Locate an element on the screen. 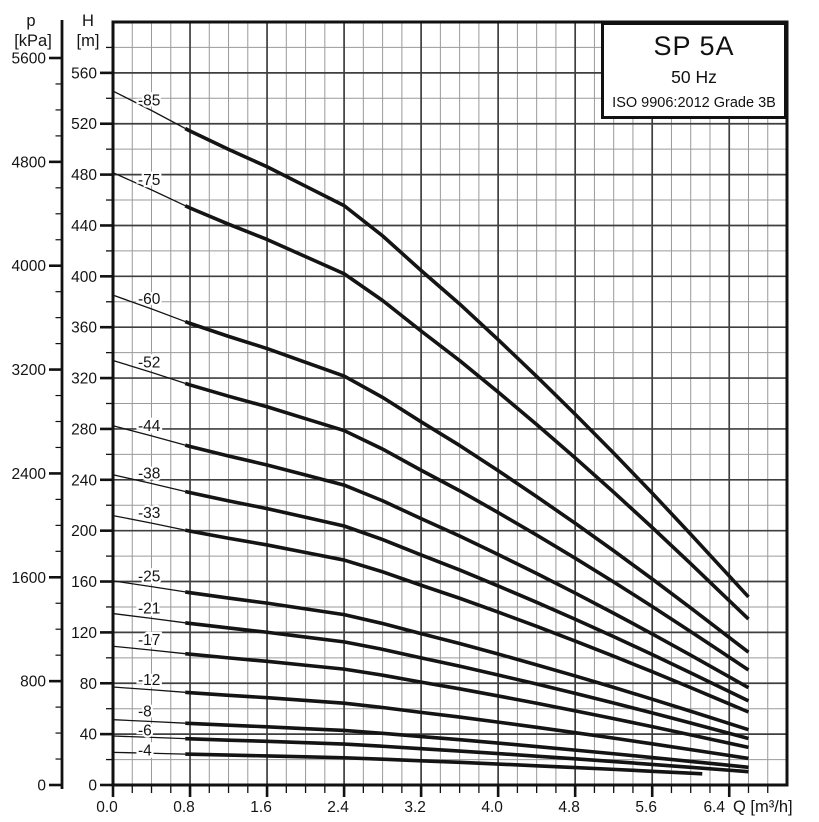  iso-standard-label: ISO 9906:2012 Grade 3B is located at coordinates (694, 103).